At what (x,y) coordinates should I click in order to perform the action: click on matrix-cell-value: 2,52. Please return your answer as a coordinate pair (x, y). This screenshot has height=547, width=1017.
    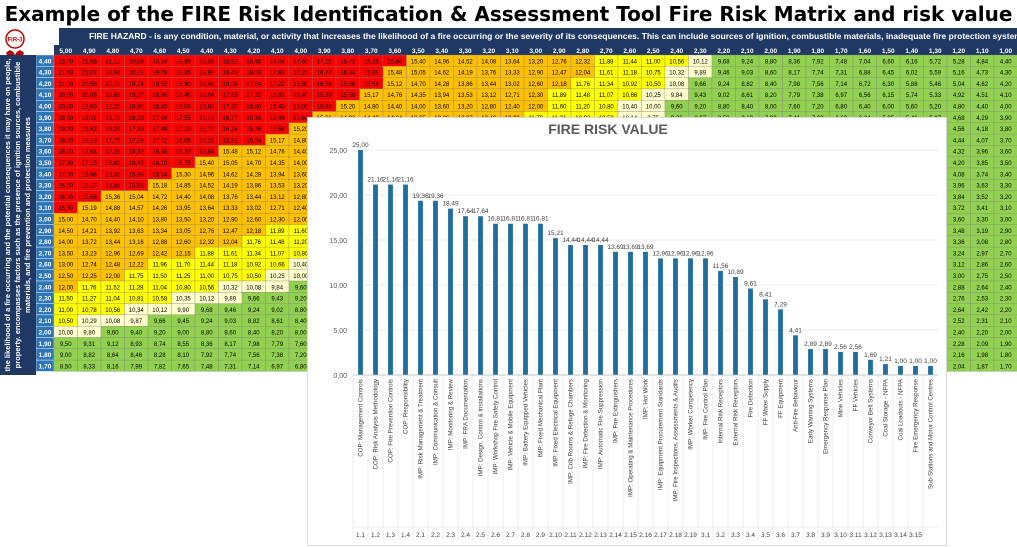
    Looking at the image, I should click on (959, 322).